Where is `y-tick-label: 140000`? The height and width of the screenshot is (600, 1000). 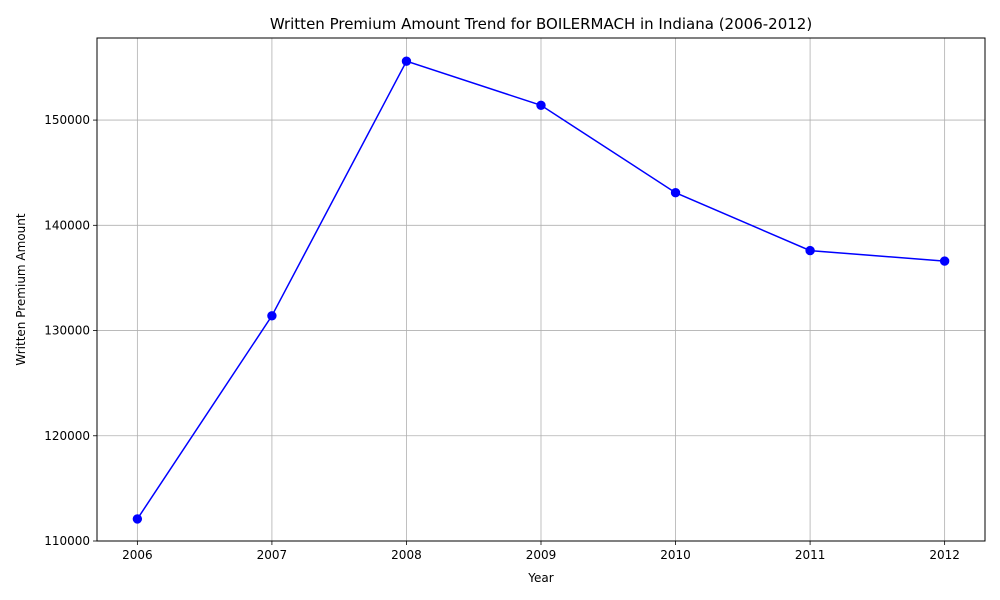
y-tick-label: 140000 is located at coordinates (67, 225).